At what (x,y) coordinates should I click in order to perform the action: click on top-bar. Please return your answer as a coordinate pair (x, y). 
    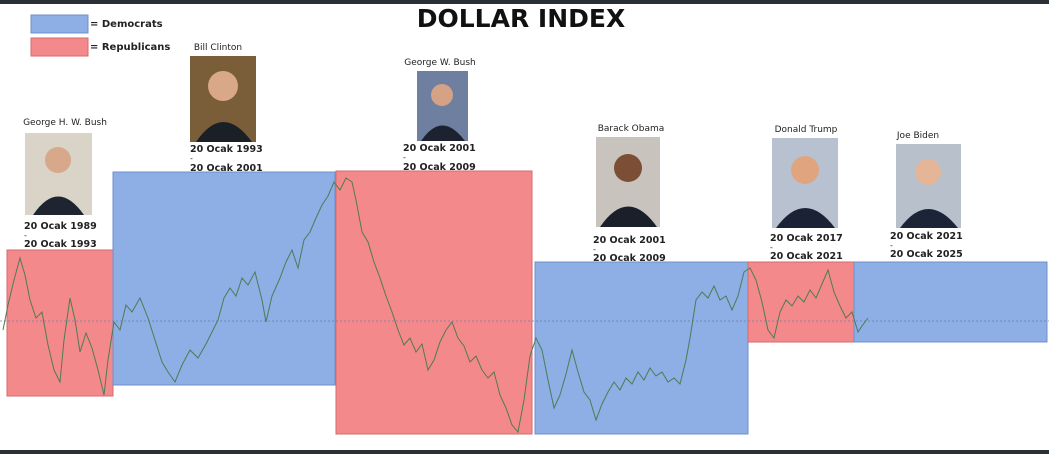
    Looking at the image, I should click on (524, 2).